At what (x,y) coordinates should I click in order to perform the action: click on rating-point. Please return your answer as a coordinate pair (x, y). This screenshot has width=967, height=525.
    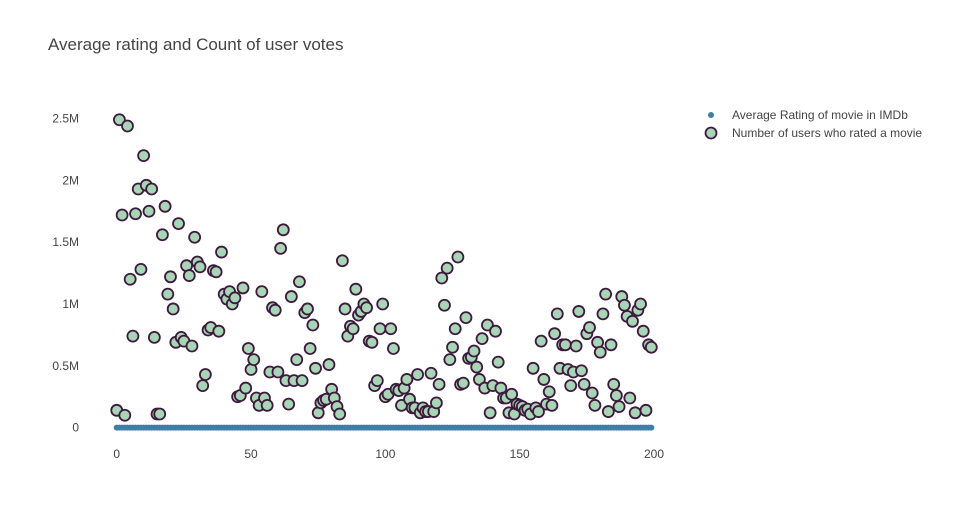
    Looking at the image, I should click on (651, 427).